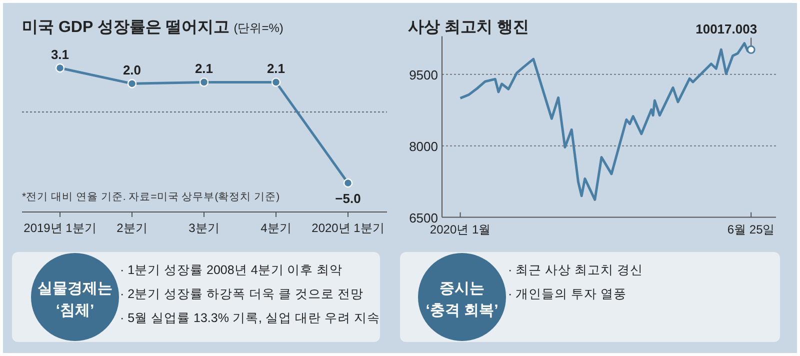 The image size is (800, 356). I want to click on data-label: 2.0, so click(132, 70).